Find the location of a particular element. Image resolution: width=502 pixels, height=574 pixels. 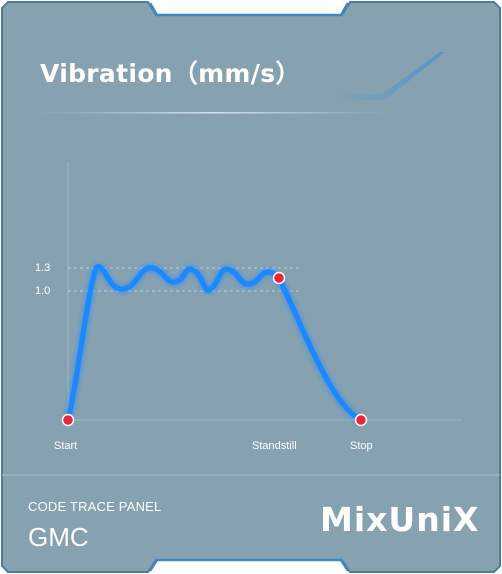

x-label-standstill: Standstill is located at coordinates (274, 446).